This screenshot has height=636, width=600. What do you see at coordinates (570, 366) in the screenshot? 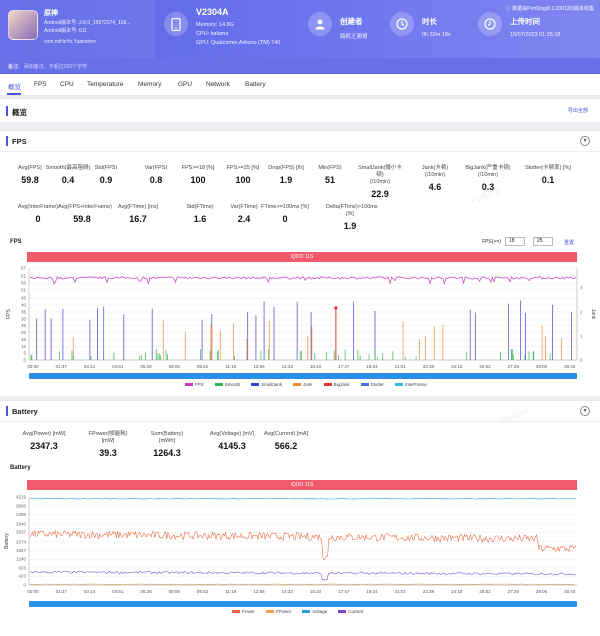
I see `x-tick-label: 30:43` at bounding box center [570, 366].